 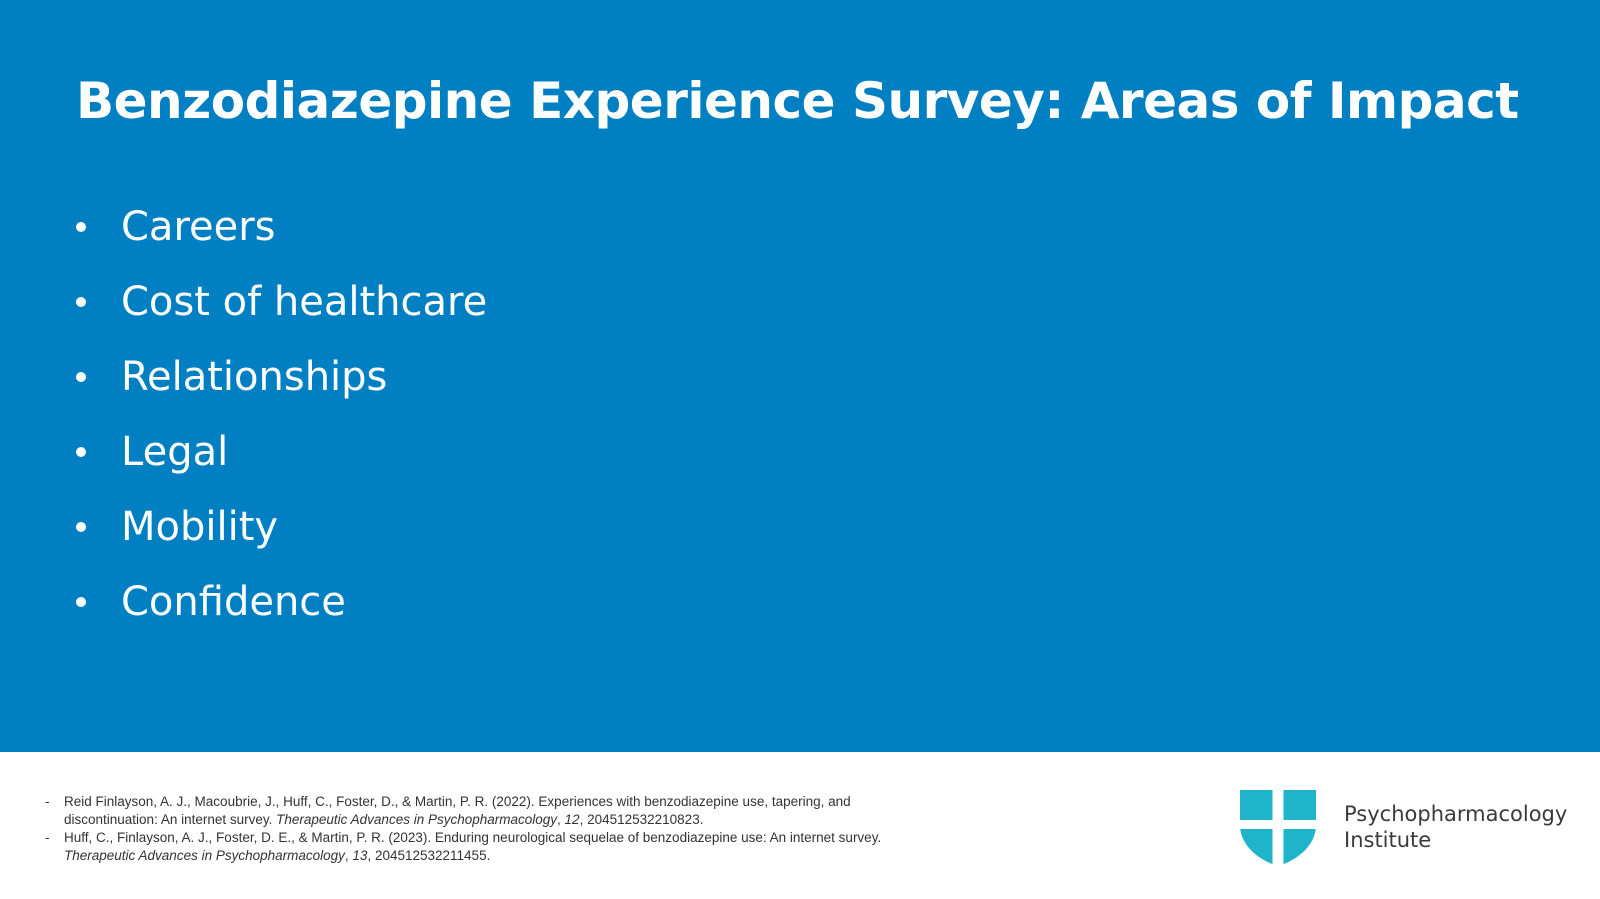 What do you see at coordinates (200, 527) in the screenshot?
I see `bullet-label: Mobility` at bounding box center [200, 527].